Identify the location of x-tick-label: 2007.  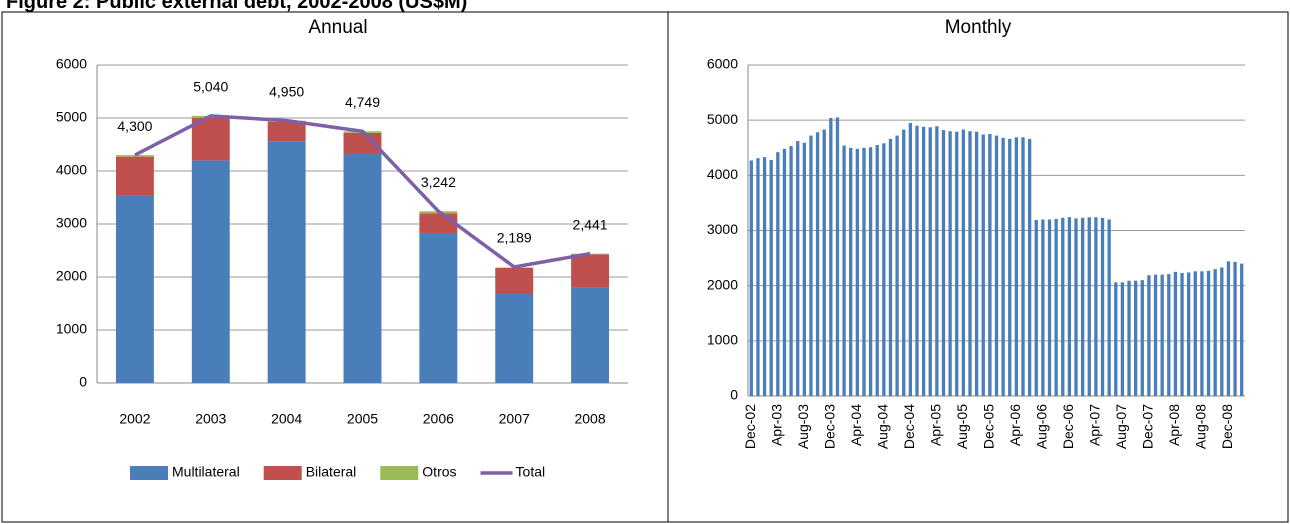
(514, 419).